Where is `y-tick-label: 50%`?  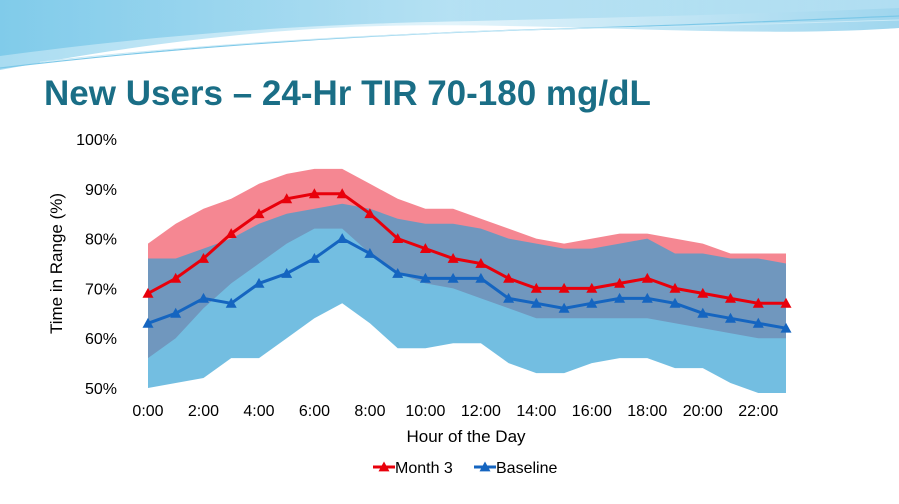 y-tick-label: 50% is located at coordinates (101, 389).